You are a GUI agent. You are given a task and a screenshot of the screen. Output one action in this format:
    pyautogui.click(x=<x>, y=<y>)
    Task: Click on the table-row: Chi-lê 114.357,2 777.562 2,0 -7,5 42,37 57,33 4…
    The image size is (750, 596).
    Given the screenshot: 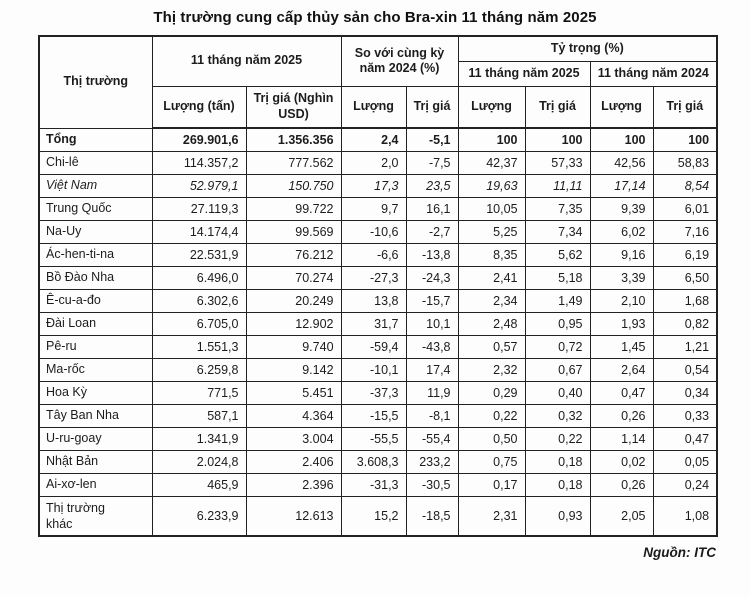 What is the action you would take?
    pyautogui.click(x=378, y=162)
    